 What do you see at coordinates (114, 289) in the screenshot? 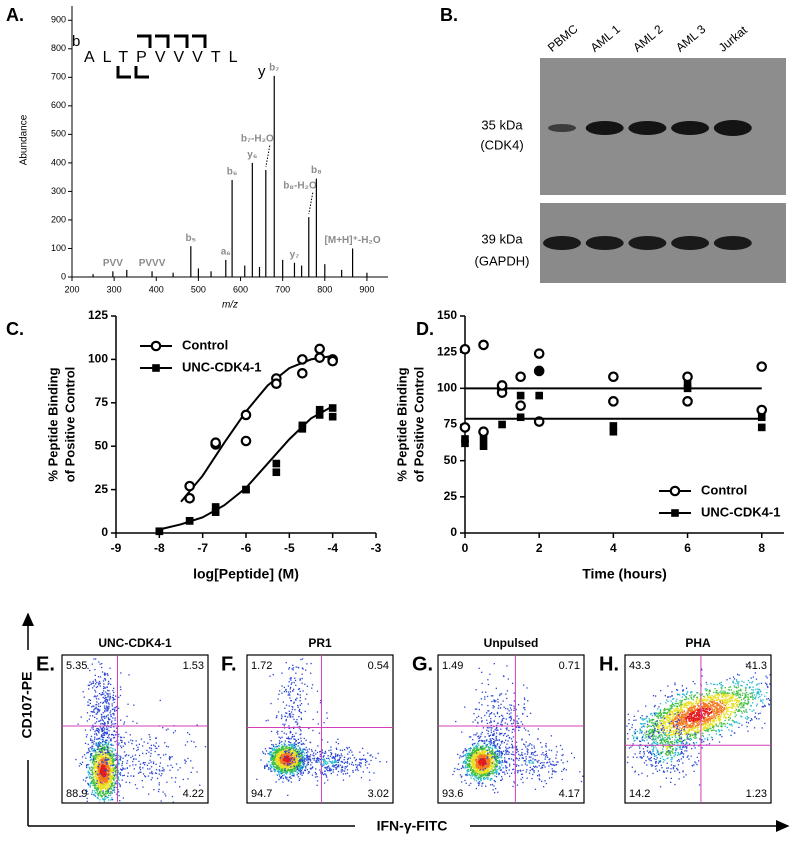
I see `x-tick-label: 300` at bounding box center [114, 289].